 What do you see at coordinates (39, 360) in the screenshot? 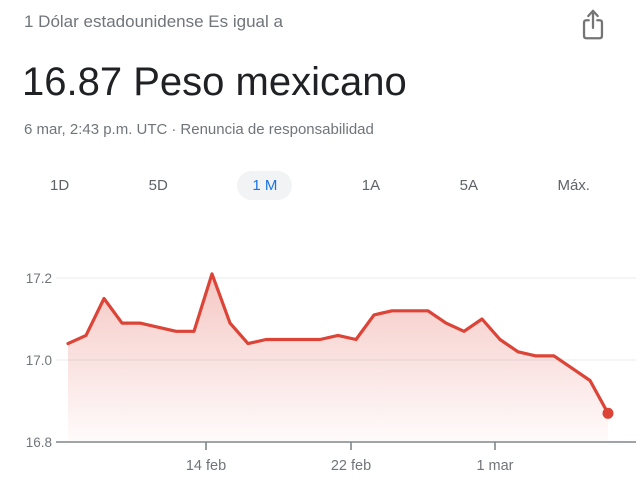
I see `y-axis-label: 17.0` at bounding box center [39, 360].